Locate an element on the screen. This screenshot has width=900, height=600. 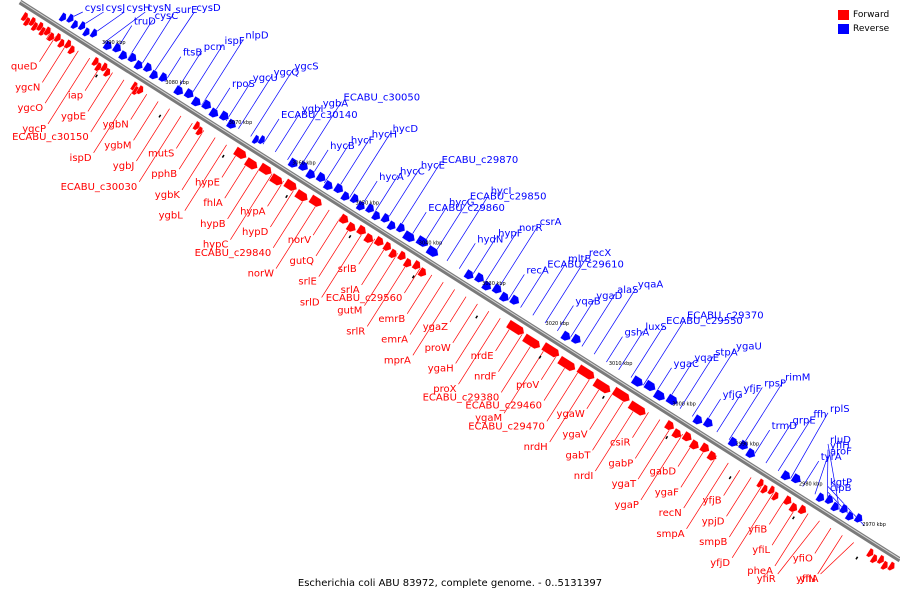
forward-gene-label: gabD is located at coordinates (663, 472).